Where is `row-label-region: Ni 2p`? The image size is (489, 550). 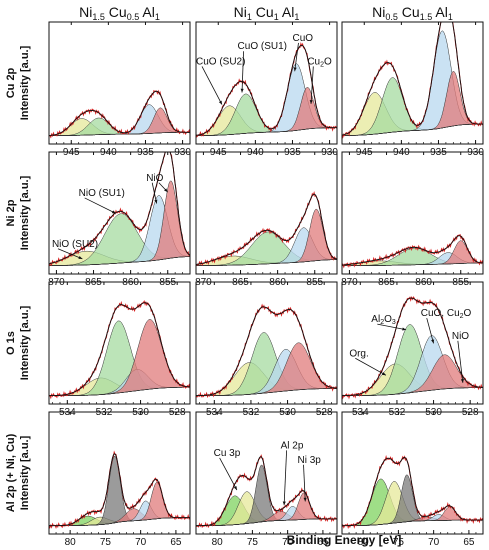
row-label-region: Ni 2p is located at coordinates (11, 212).